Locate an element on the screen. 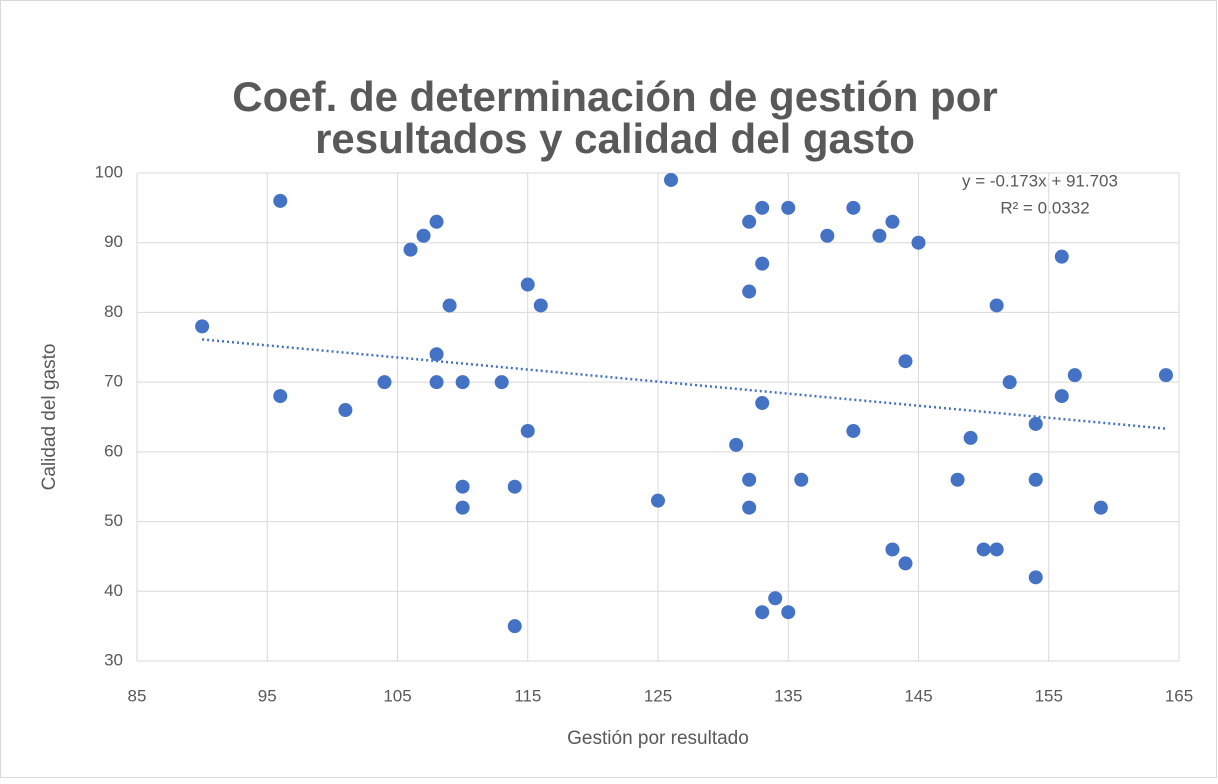 The height and width of the screenshot is (784, 1218). y-tick-label: 50 is located at coordinates (113, 520).